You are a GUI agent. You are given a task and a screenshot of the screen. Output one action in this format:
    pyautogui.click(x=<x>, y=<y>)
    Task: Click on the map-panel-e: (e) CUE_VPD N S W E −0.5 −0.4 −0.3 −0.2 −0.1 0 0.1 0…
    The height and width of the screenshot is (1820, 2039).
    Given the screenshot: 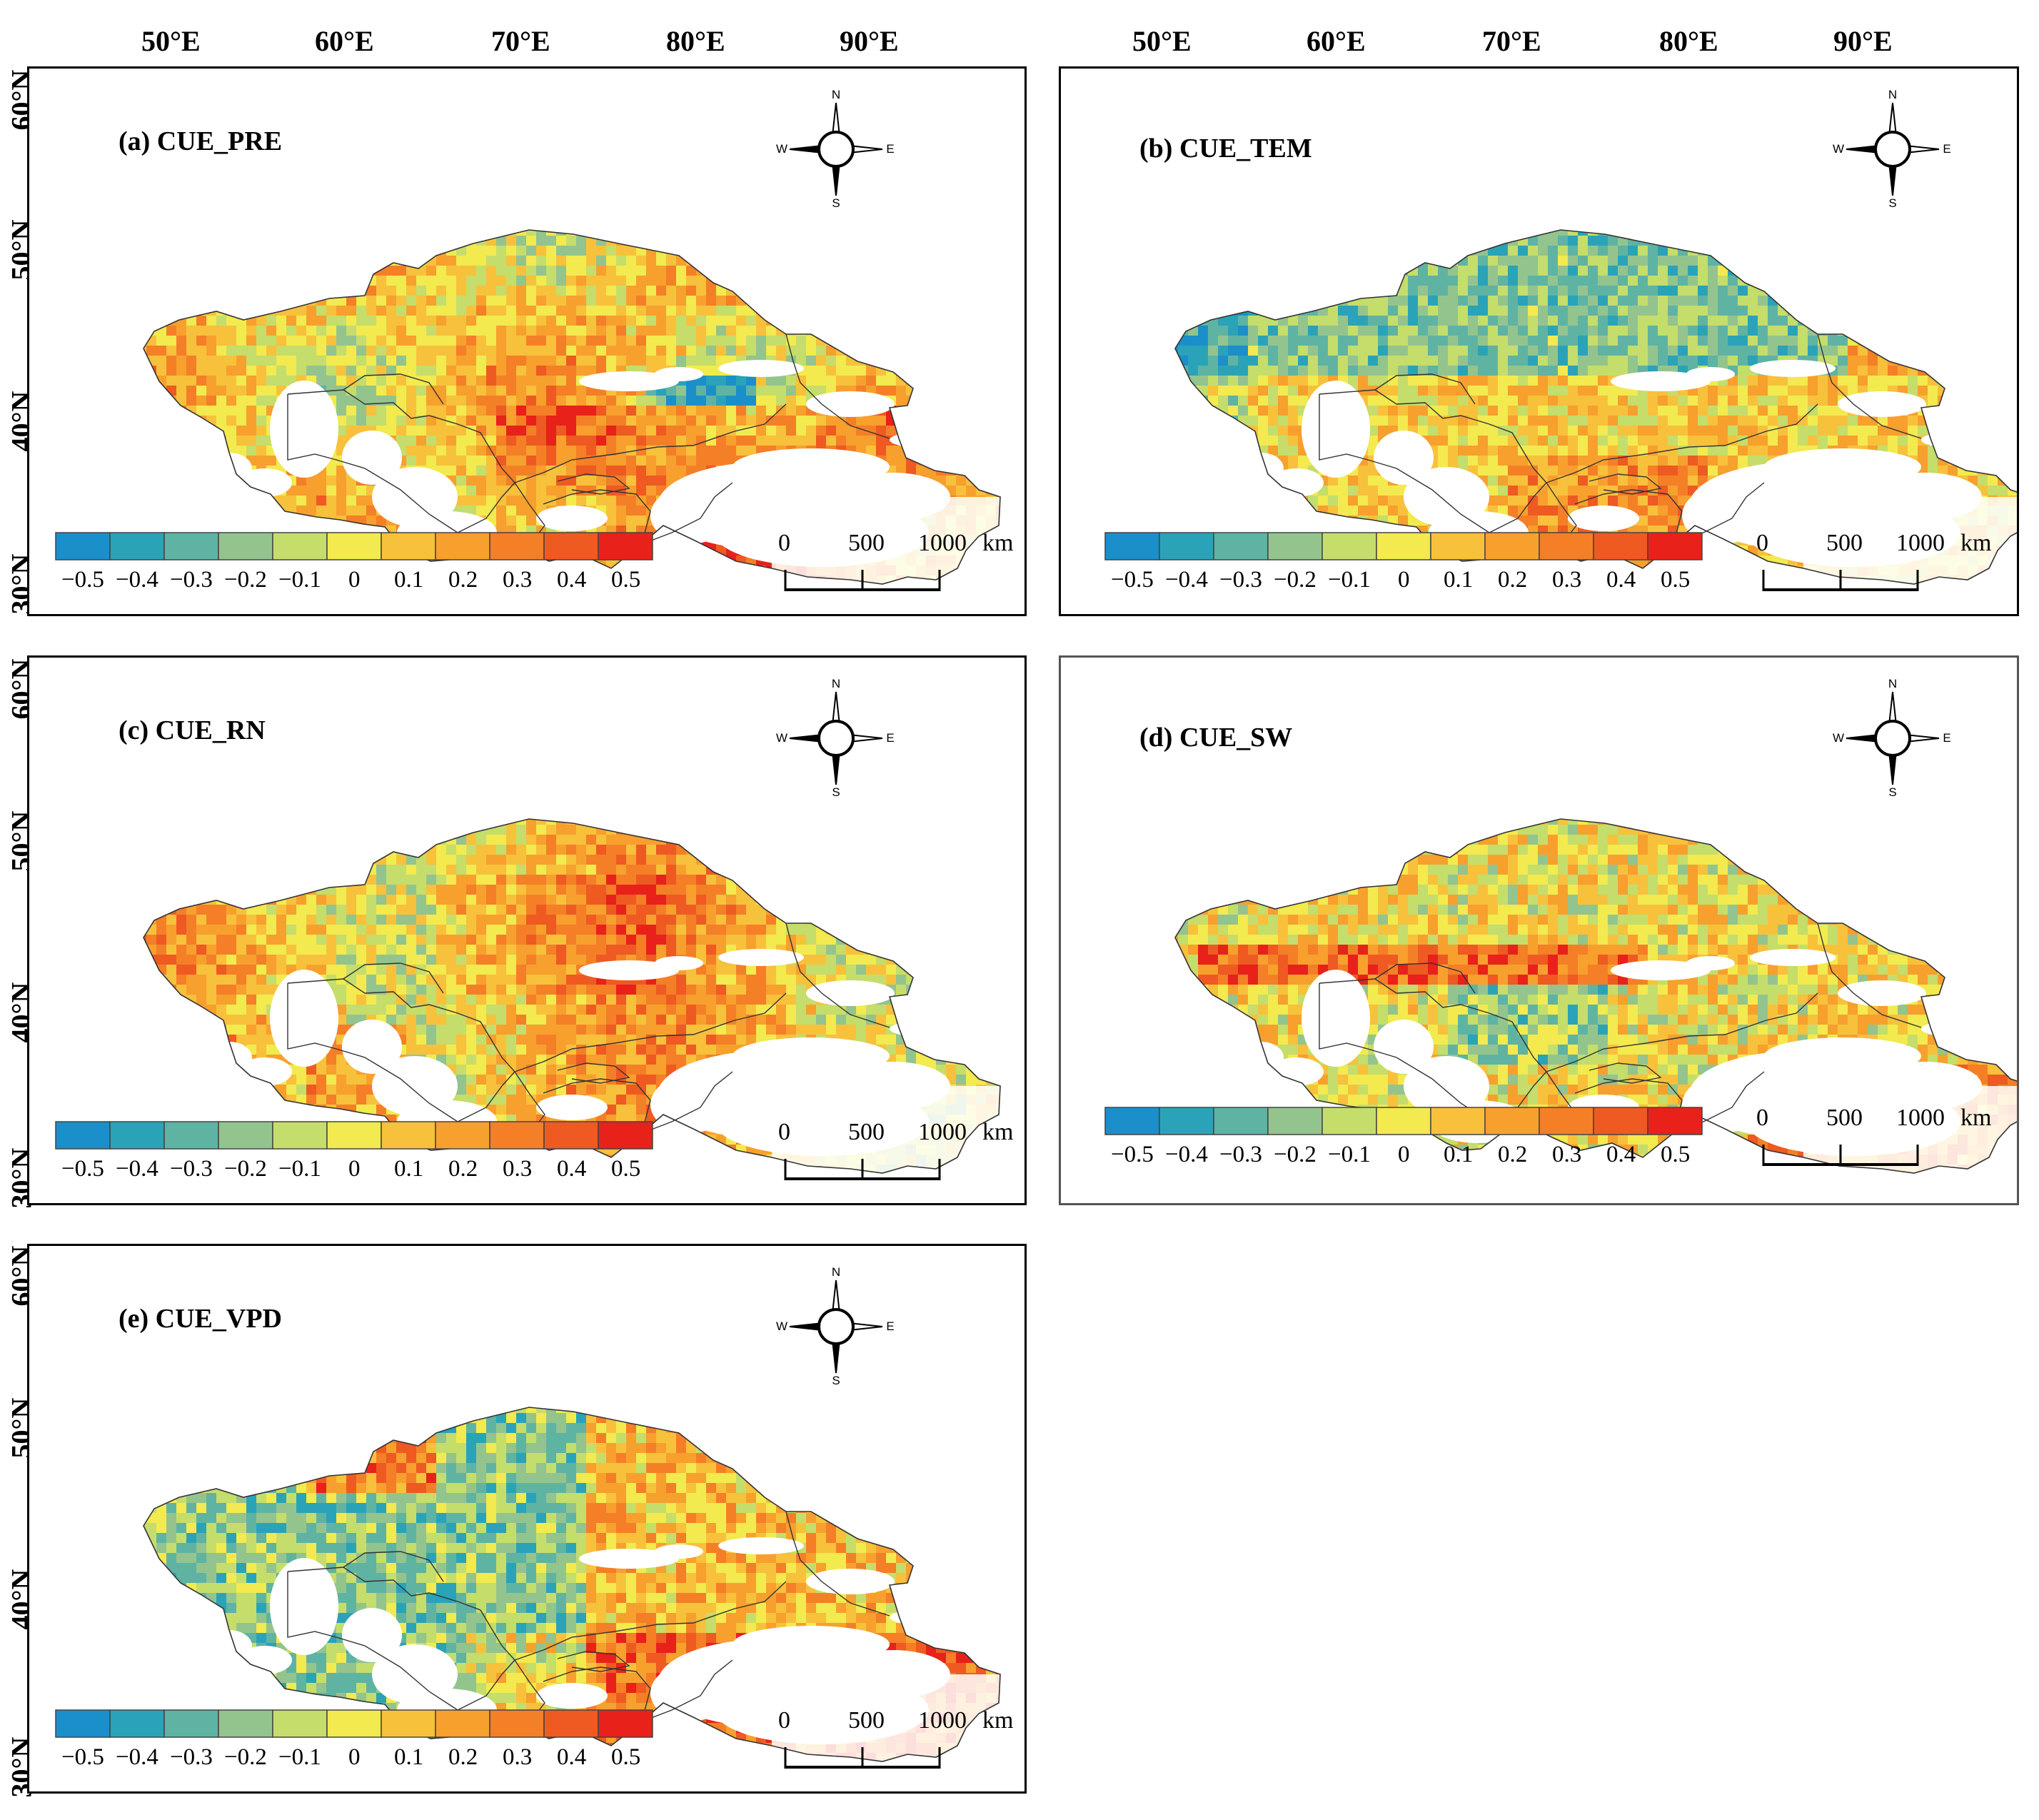 What is the action you would take?
    pyautogui.click(x=527, y=1519)
    